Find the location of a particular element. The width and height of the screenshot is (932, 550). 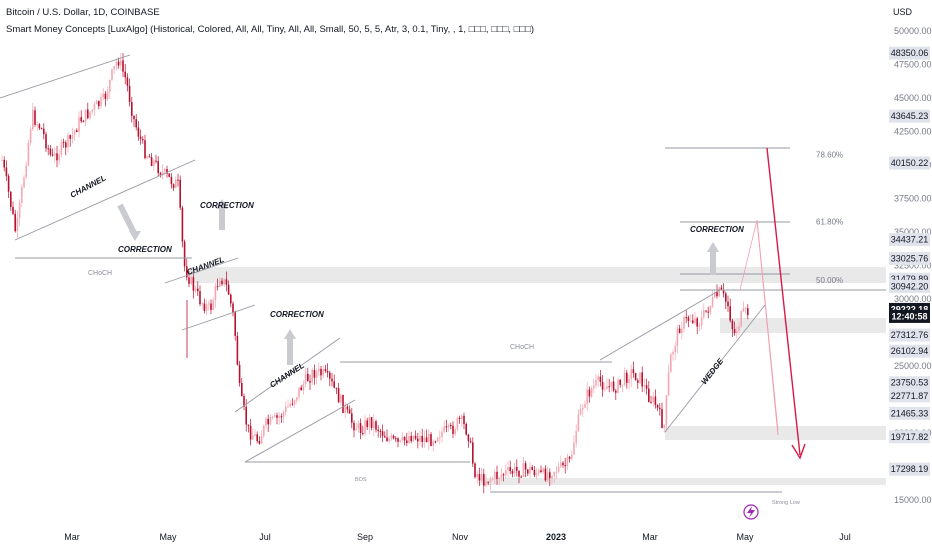

price-tick-9: 25000.00 is located at coordinates (913, 366).